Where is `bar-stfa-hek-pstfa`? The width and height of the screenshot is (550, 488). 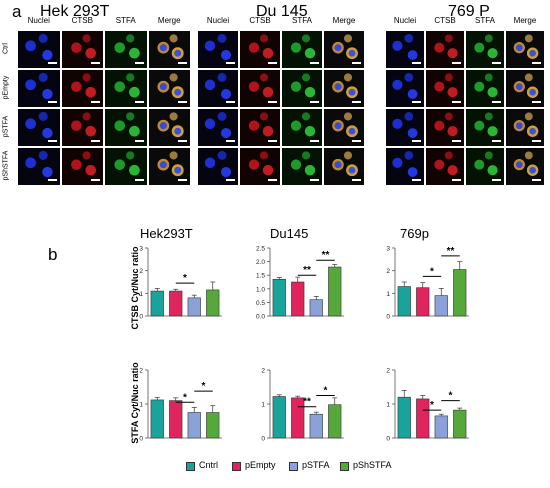
bar-stfa-hek-pstfa is located at coordinates (194, 425).